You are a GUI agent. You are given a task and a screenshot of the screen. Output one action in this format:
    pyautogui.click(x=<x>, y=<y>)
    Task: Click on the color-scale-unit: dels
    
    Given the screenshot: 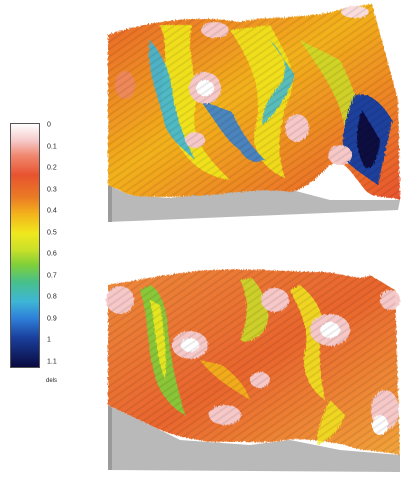 What is the action you would take?
    pyautogui.click(x=52, y=381)
    